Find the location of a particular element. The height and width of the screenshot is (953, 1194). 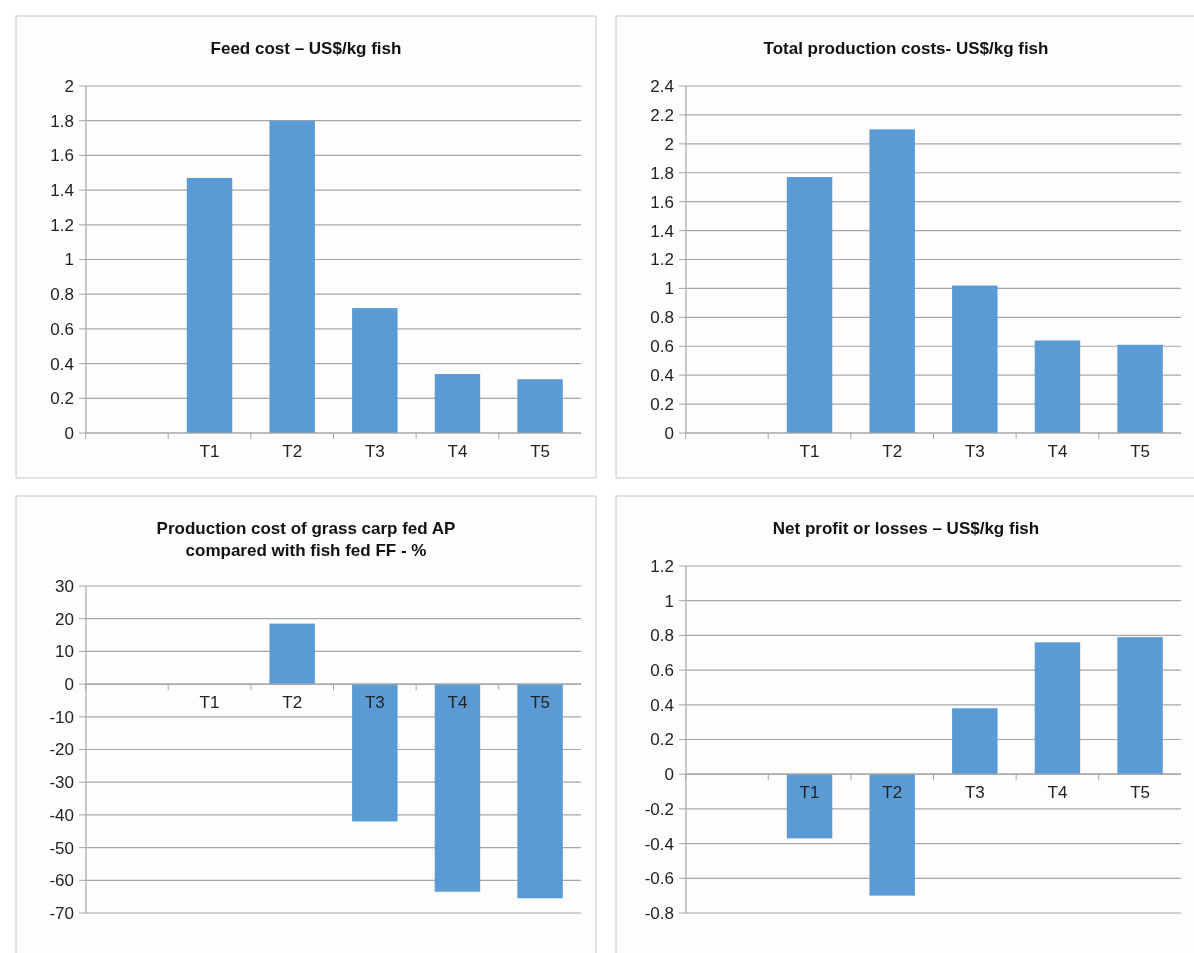

chart-title: Production cost of grass carp fed AP compared with fish fed FF - % is located at coordinates (306, 539).